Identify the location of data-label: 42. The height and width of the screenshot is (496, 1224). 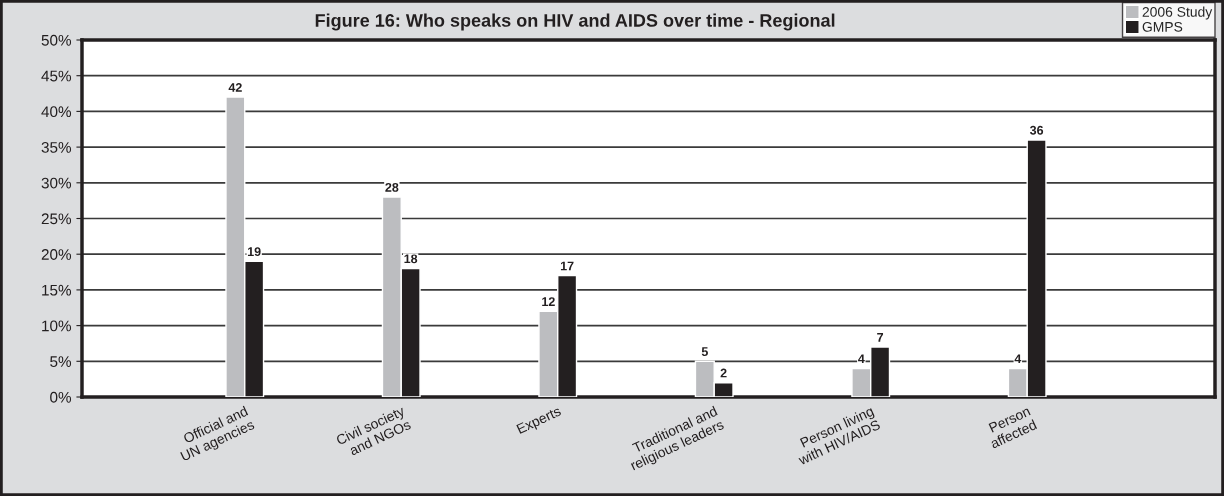
(235, 87).